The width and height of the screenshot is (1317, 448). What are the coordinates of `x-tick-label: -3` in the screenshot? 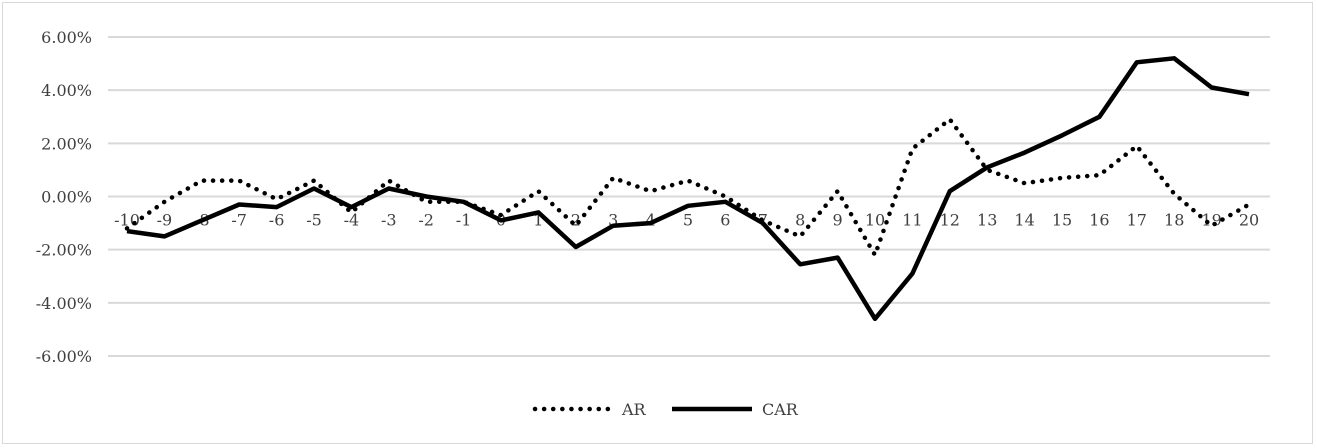 It's located at (389, 220).